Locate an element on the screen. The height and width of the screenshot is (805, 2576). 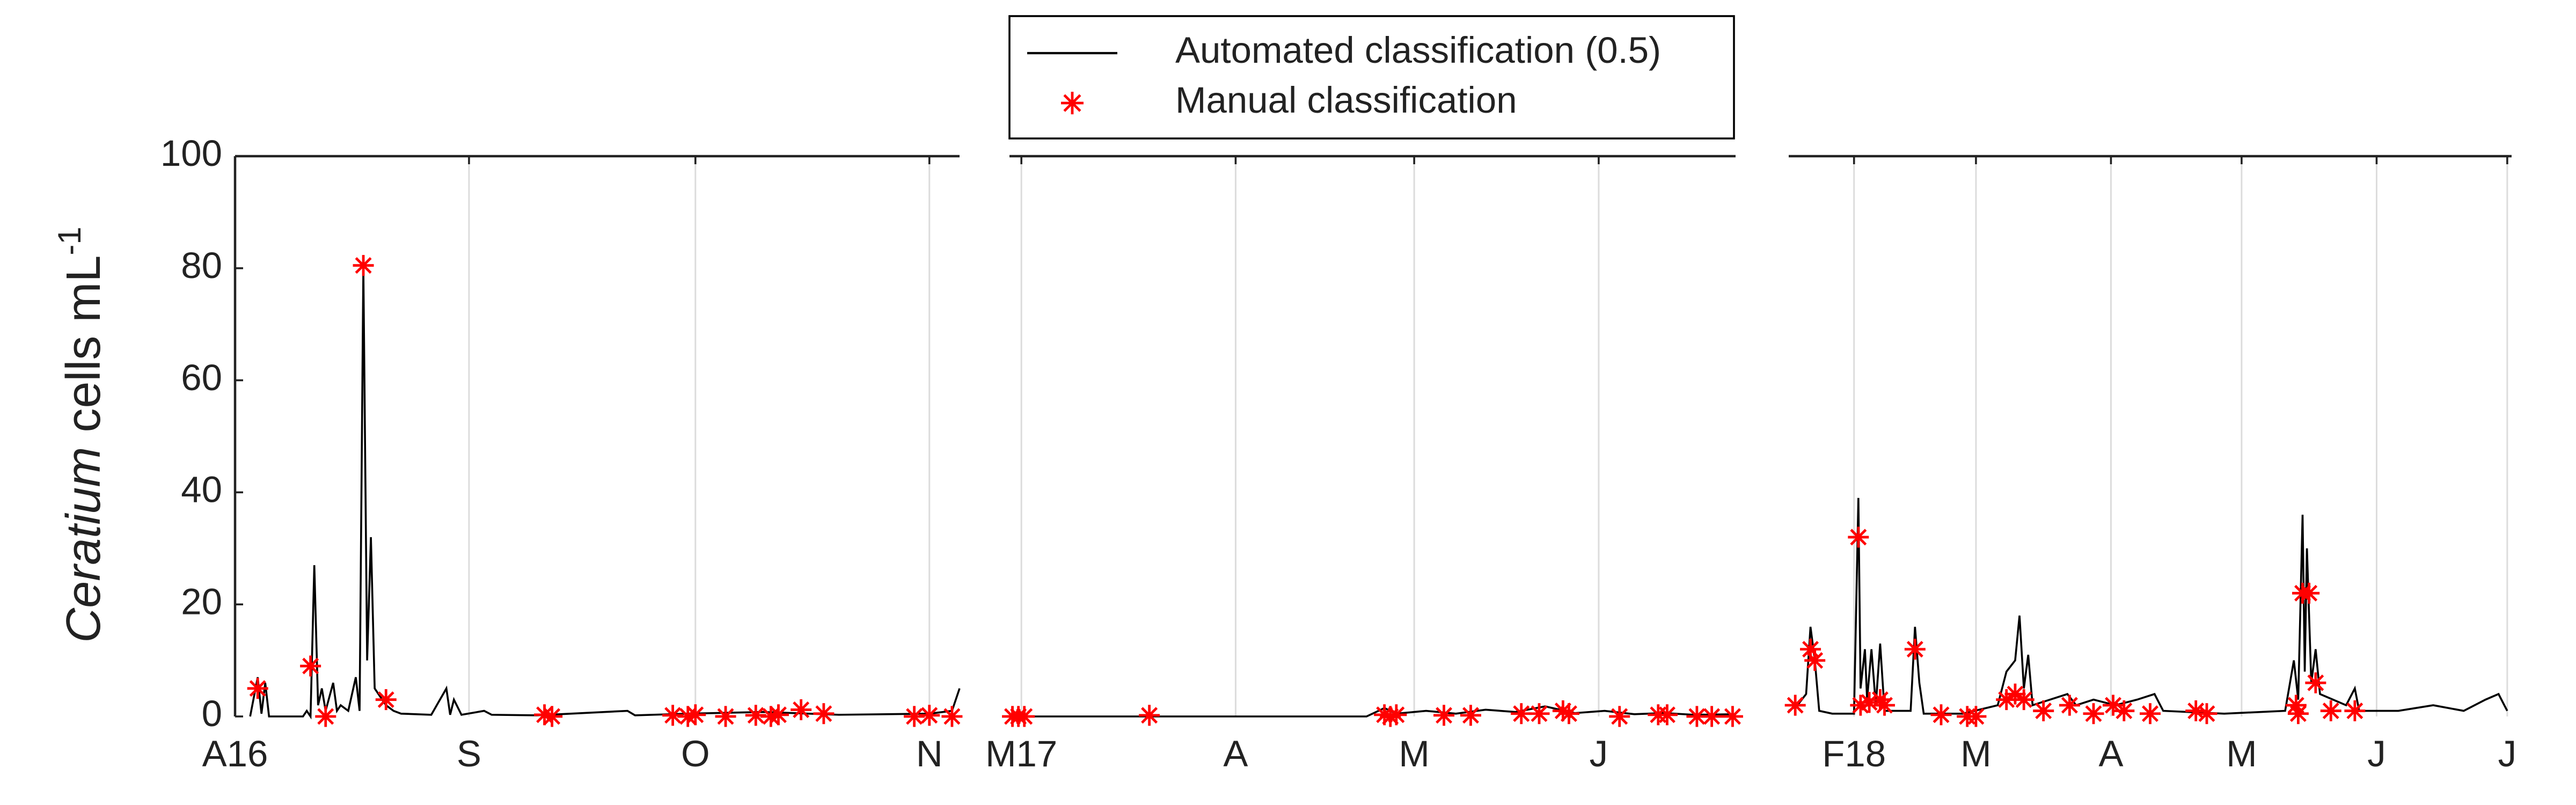
y-tick-label: 100 is located at coordinates (191, 153).